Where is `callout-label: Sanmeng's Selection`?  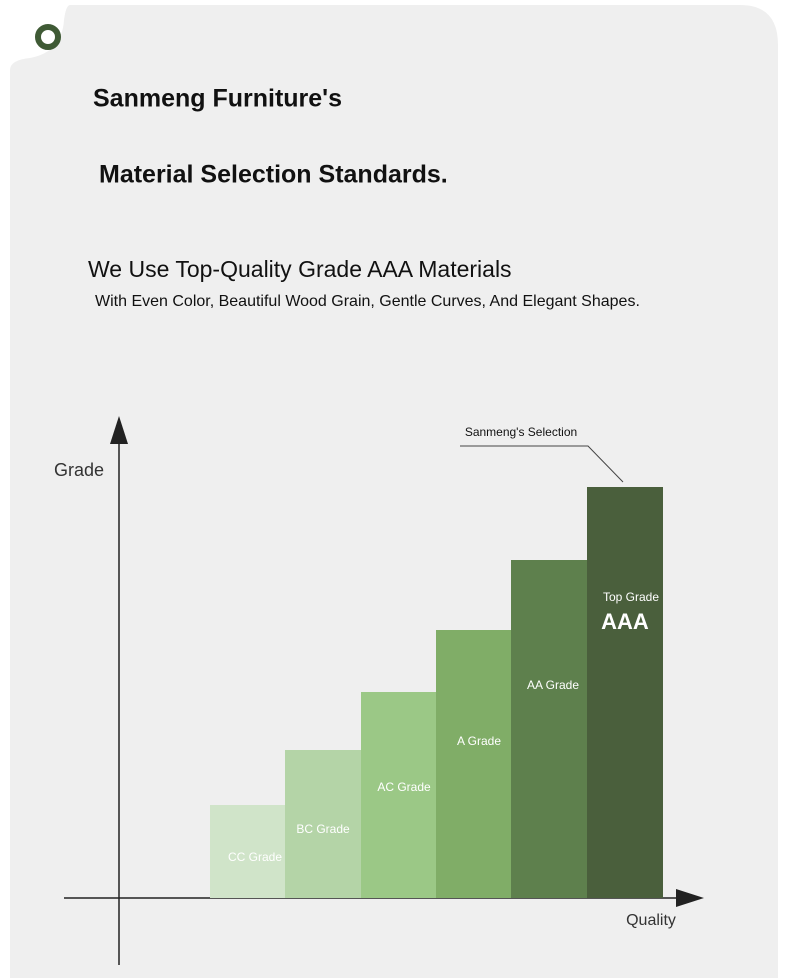 callout-label: Sanmeng's Selection is located at coordinates (521, 432).